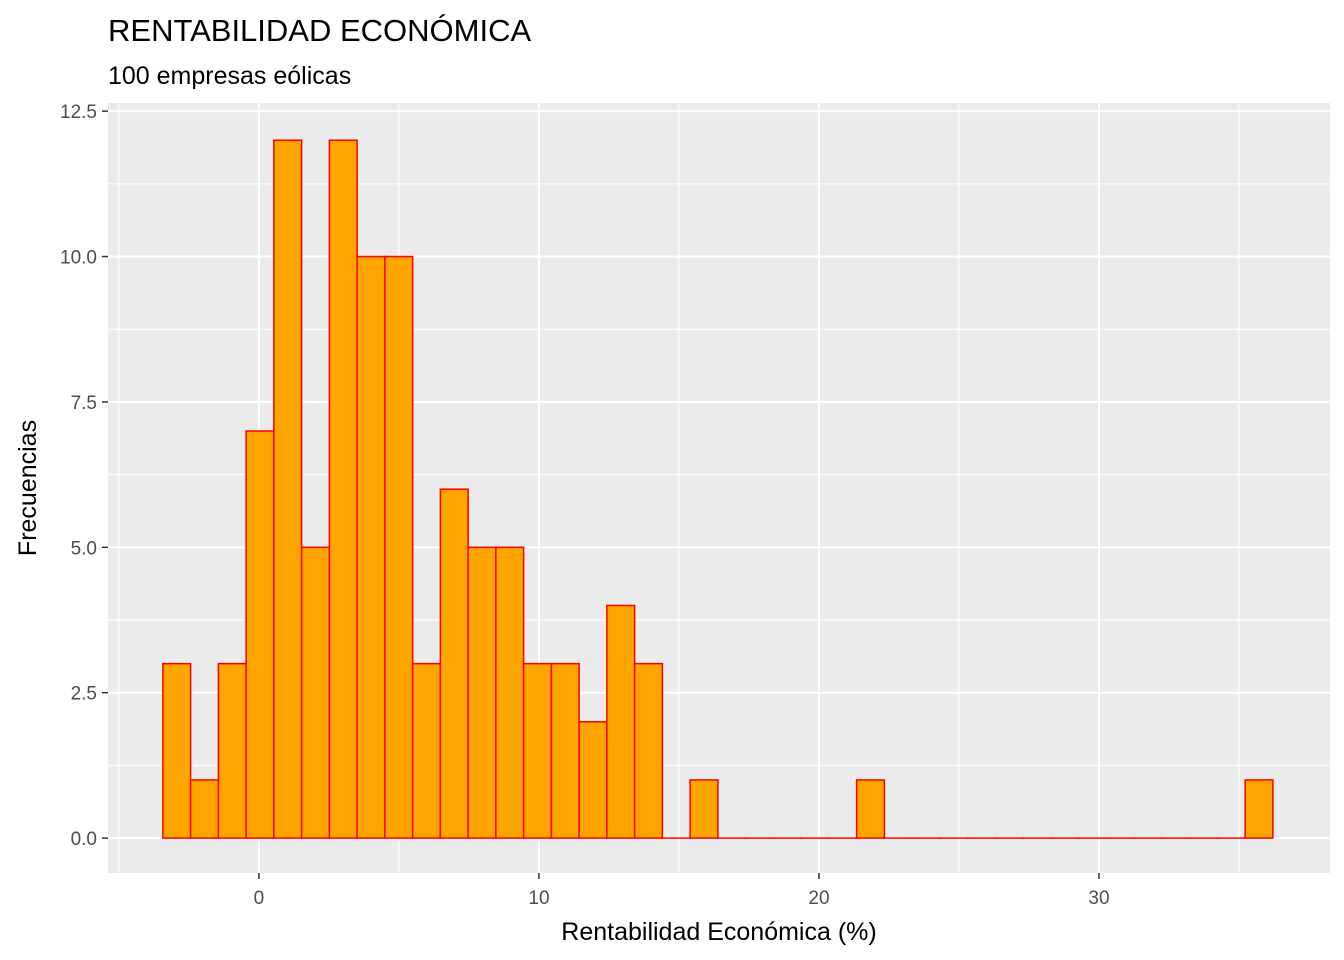  Describe the element at coordinates (84, 694) in the screenshot. I see `y-tick-label: 2.5` at that location.